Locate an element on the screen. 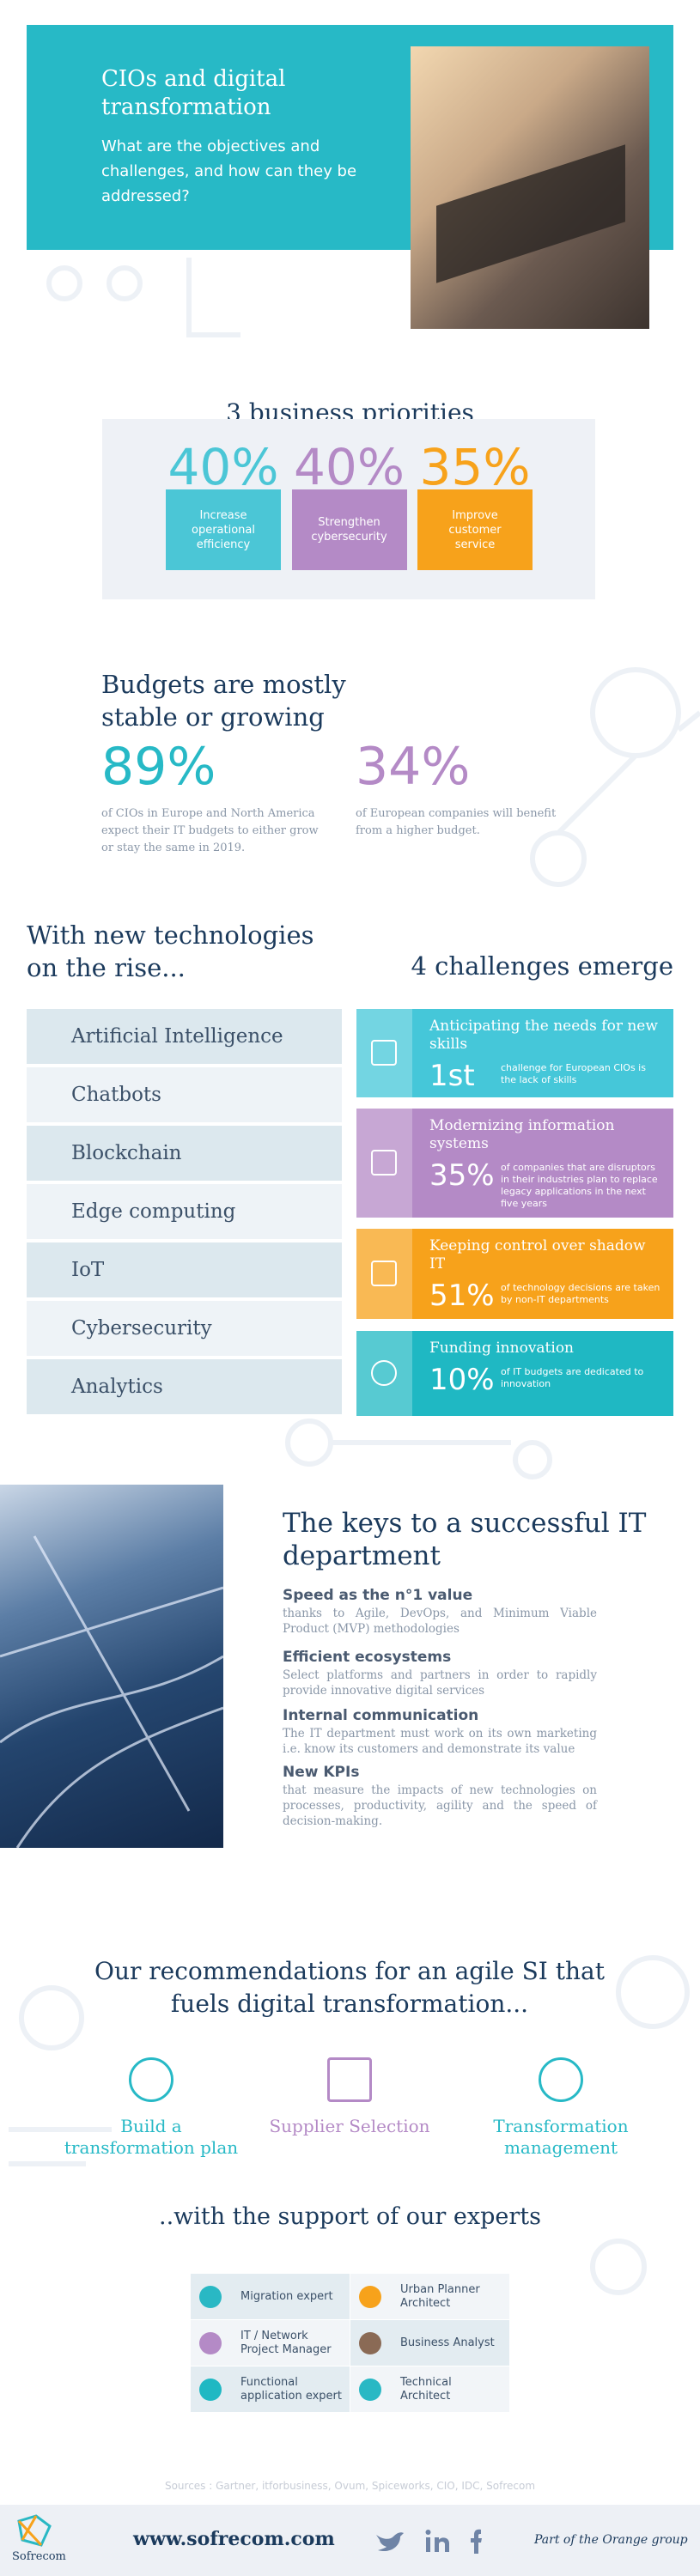 The image size is (700, 2576). key-title: Efficient ecosystems is located at coordinates (368, 1657).